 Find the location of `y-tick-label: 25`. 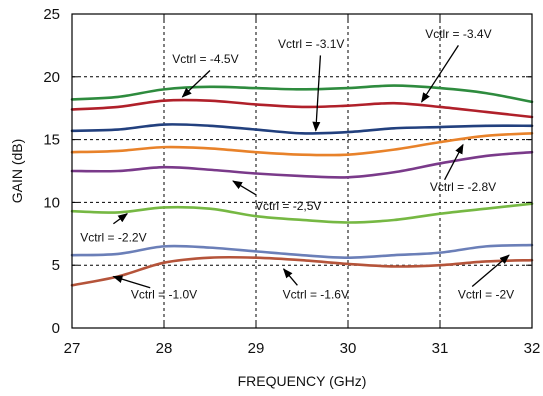

y-tick-label: 25 is located at coordinates (51, 14).